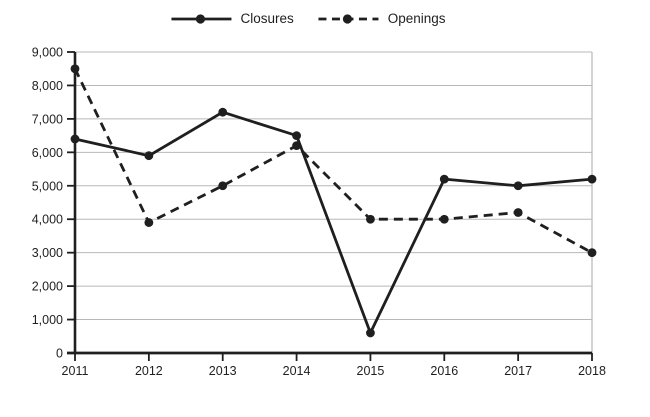  I want to click on openings-point-2018, so click(592, 253).